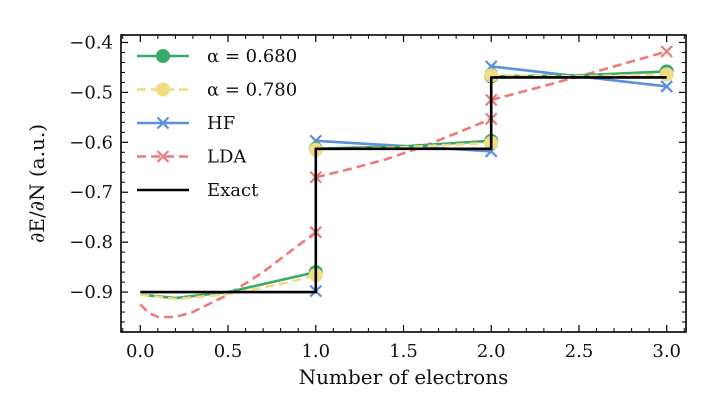 This screenshot has height=402, width=720. I want to click on legend-label: Exact, so click(233, 190).